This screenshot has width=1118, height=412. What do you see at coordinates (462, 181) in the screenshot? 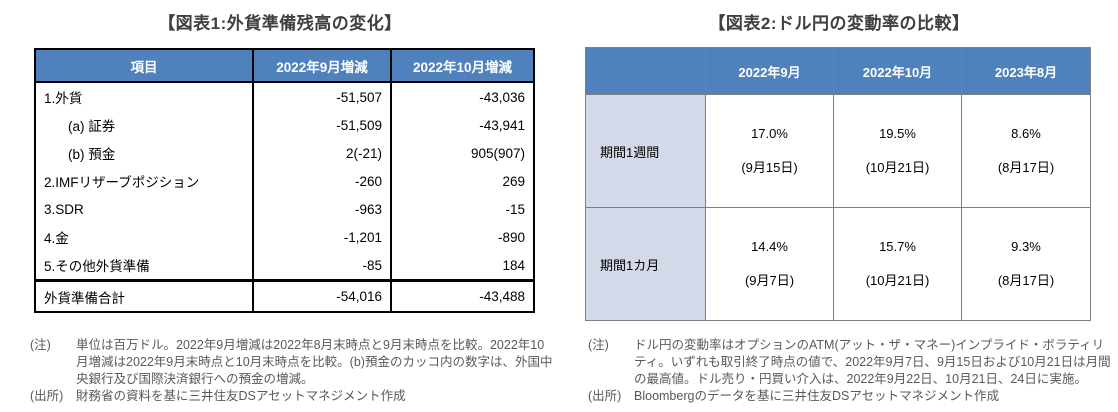
I see `oct-value: 269` at bounding box center [462, 181].